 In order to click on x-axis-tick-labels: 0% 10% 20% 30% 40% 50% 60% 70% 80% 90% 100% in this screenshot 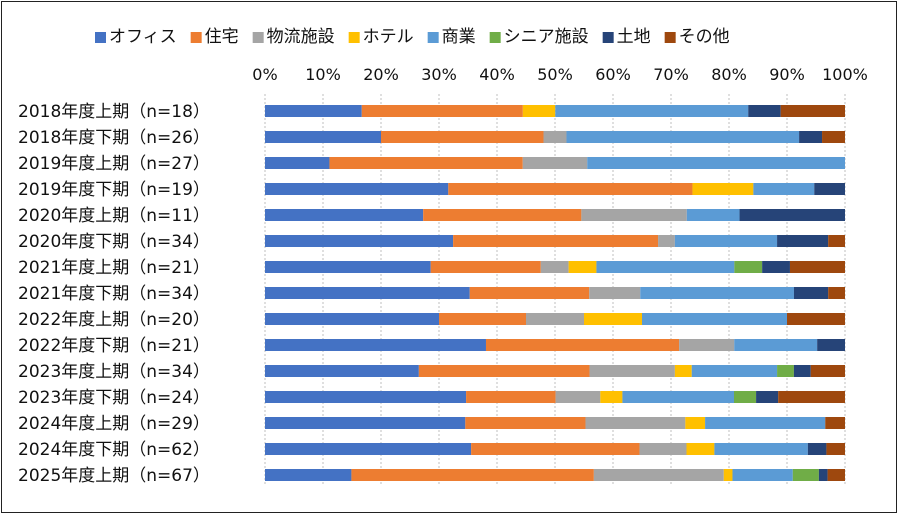, I will do `click(560, 74)`.